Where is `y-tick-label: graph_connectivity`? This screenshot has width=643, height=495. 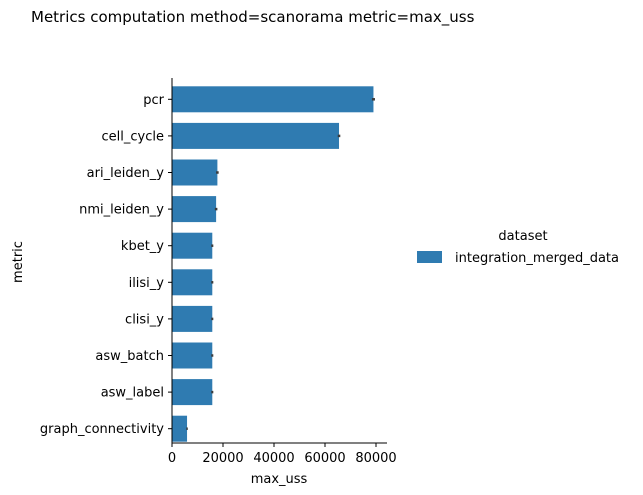 y-tick-label: graph_connectivity is located at coordinates (102, 429).